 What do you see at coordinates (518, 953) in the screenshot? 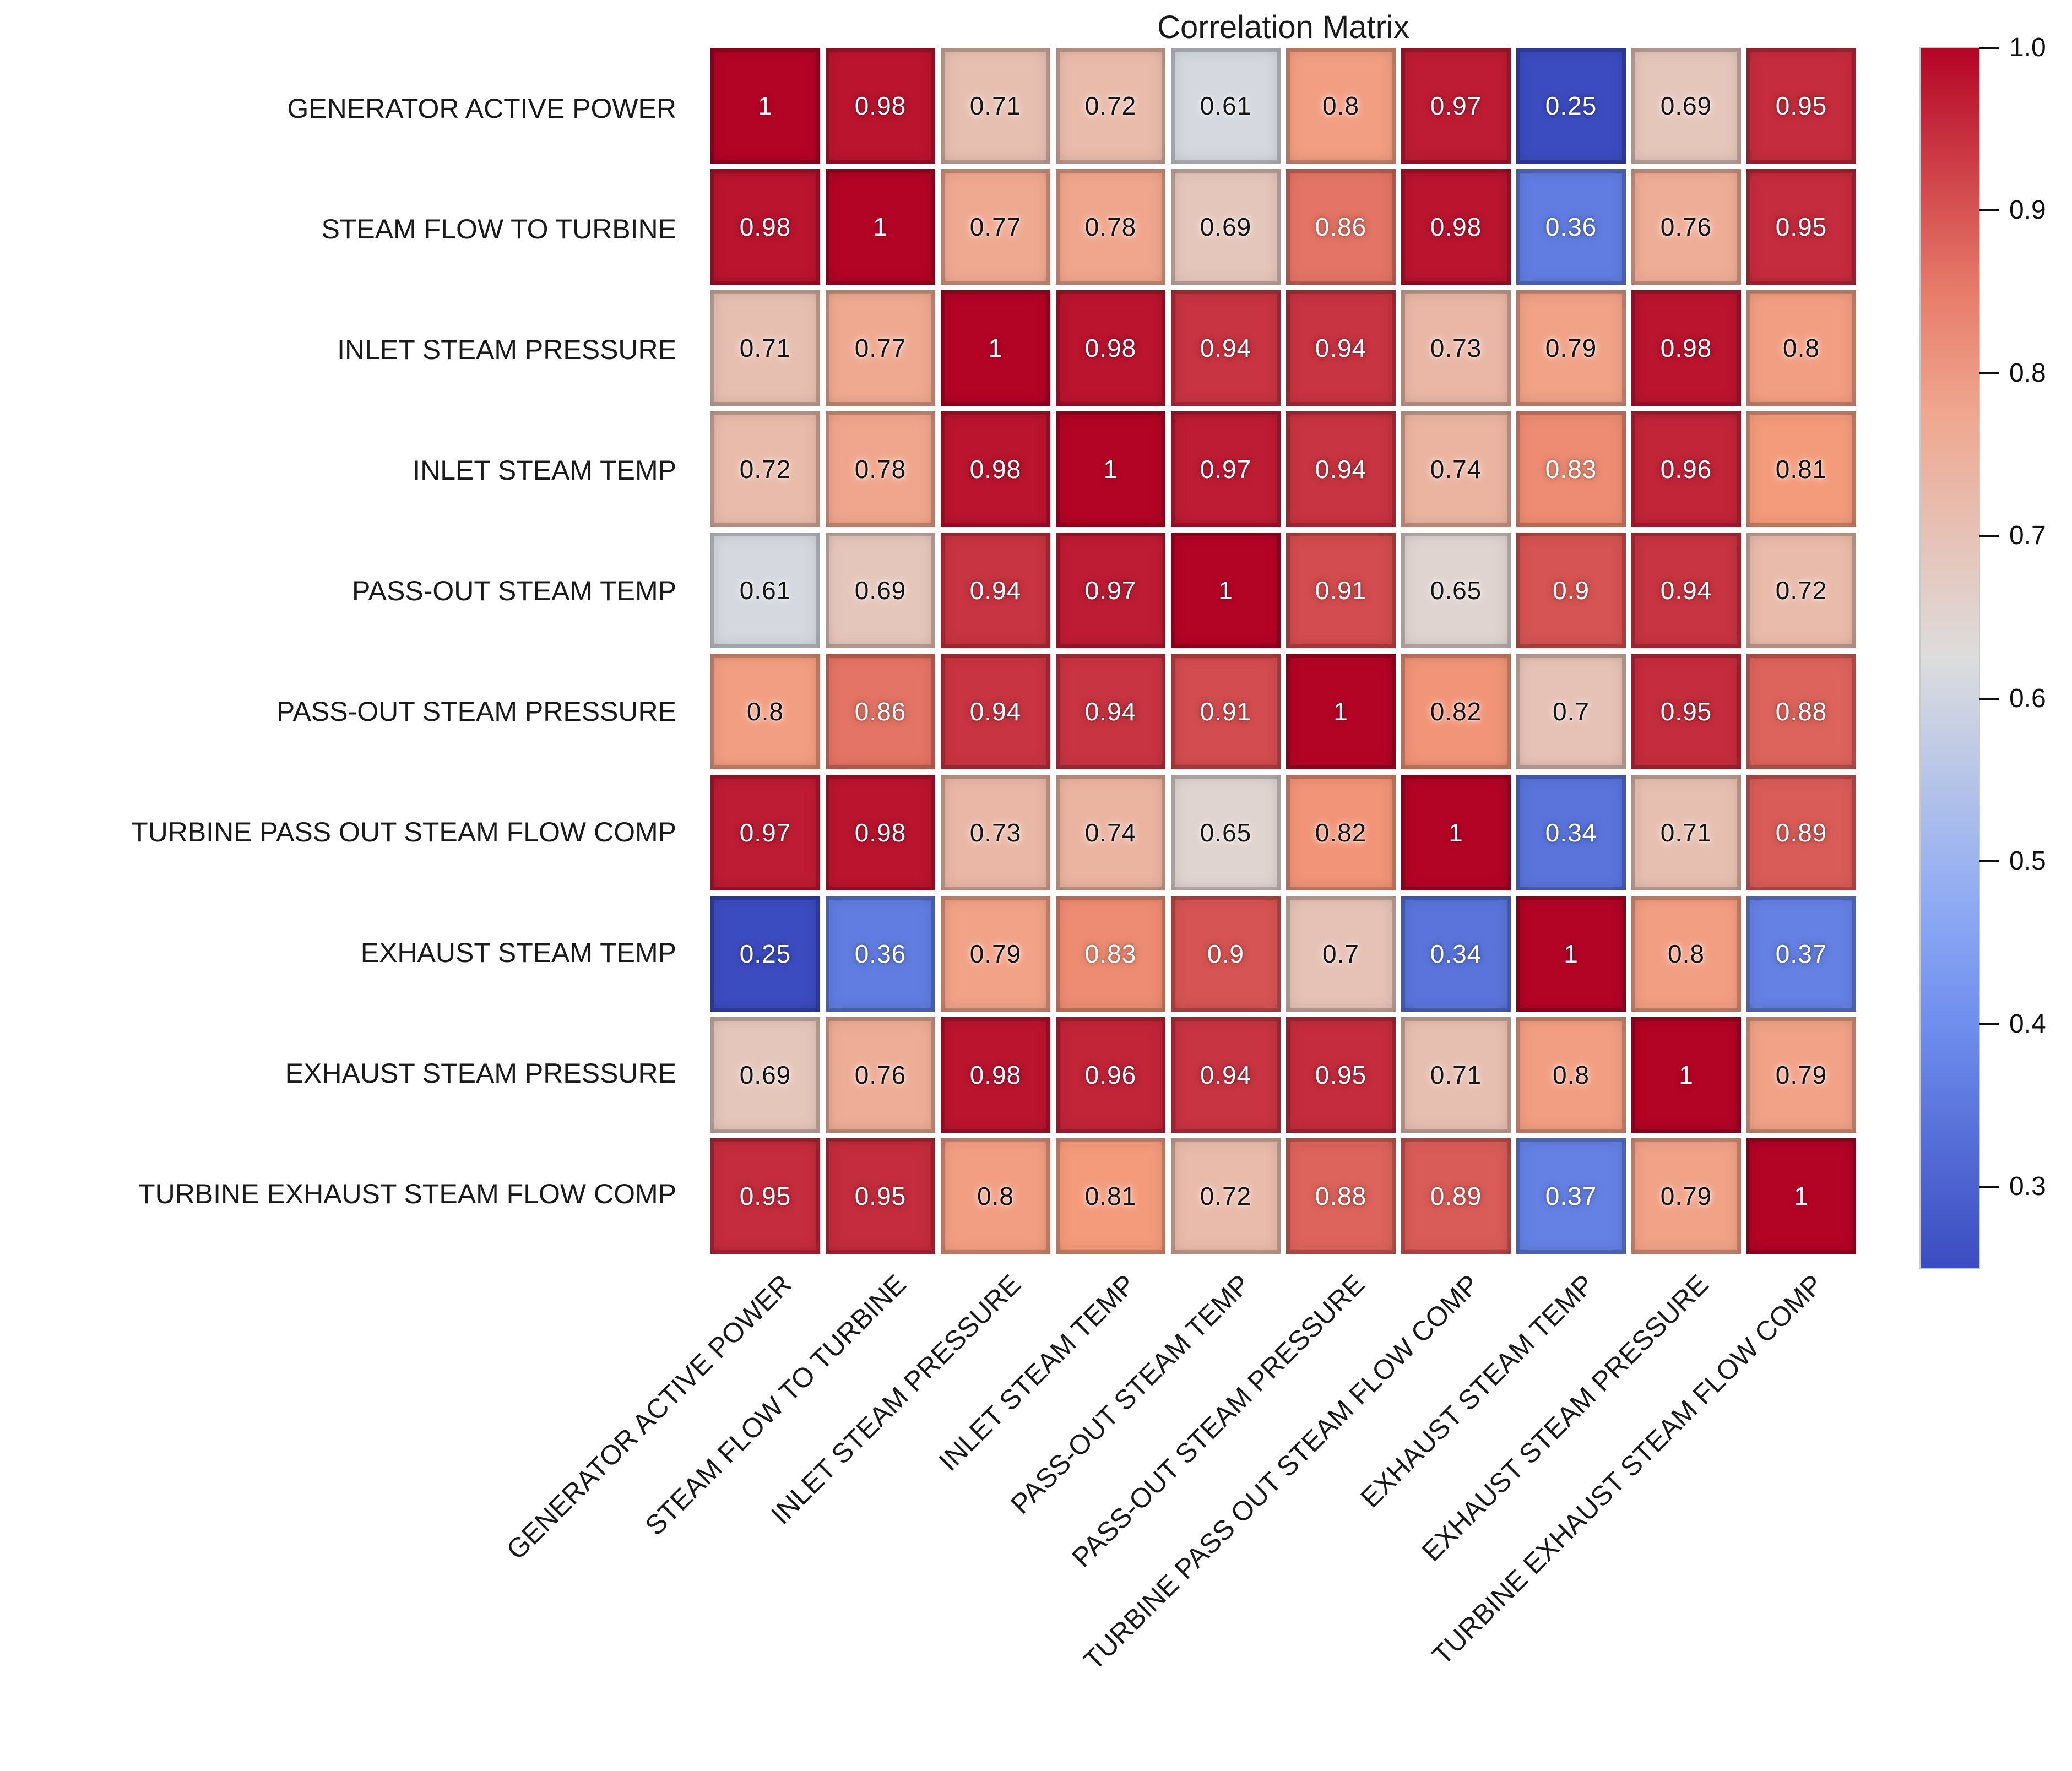
I see `y-axis-label: EXHAUST STEAM TEMP` at bounding box center [518, 953].